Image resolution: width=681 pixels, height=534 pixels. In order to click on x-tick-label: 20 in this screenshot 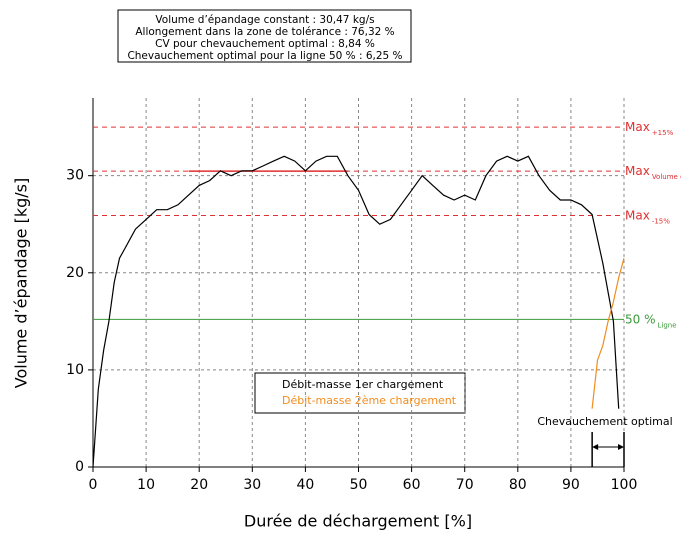, I will do `click(199, 485)`.